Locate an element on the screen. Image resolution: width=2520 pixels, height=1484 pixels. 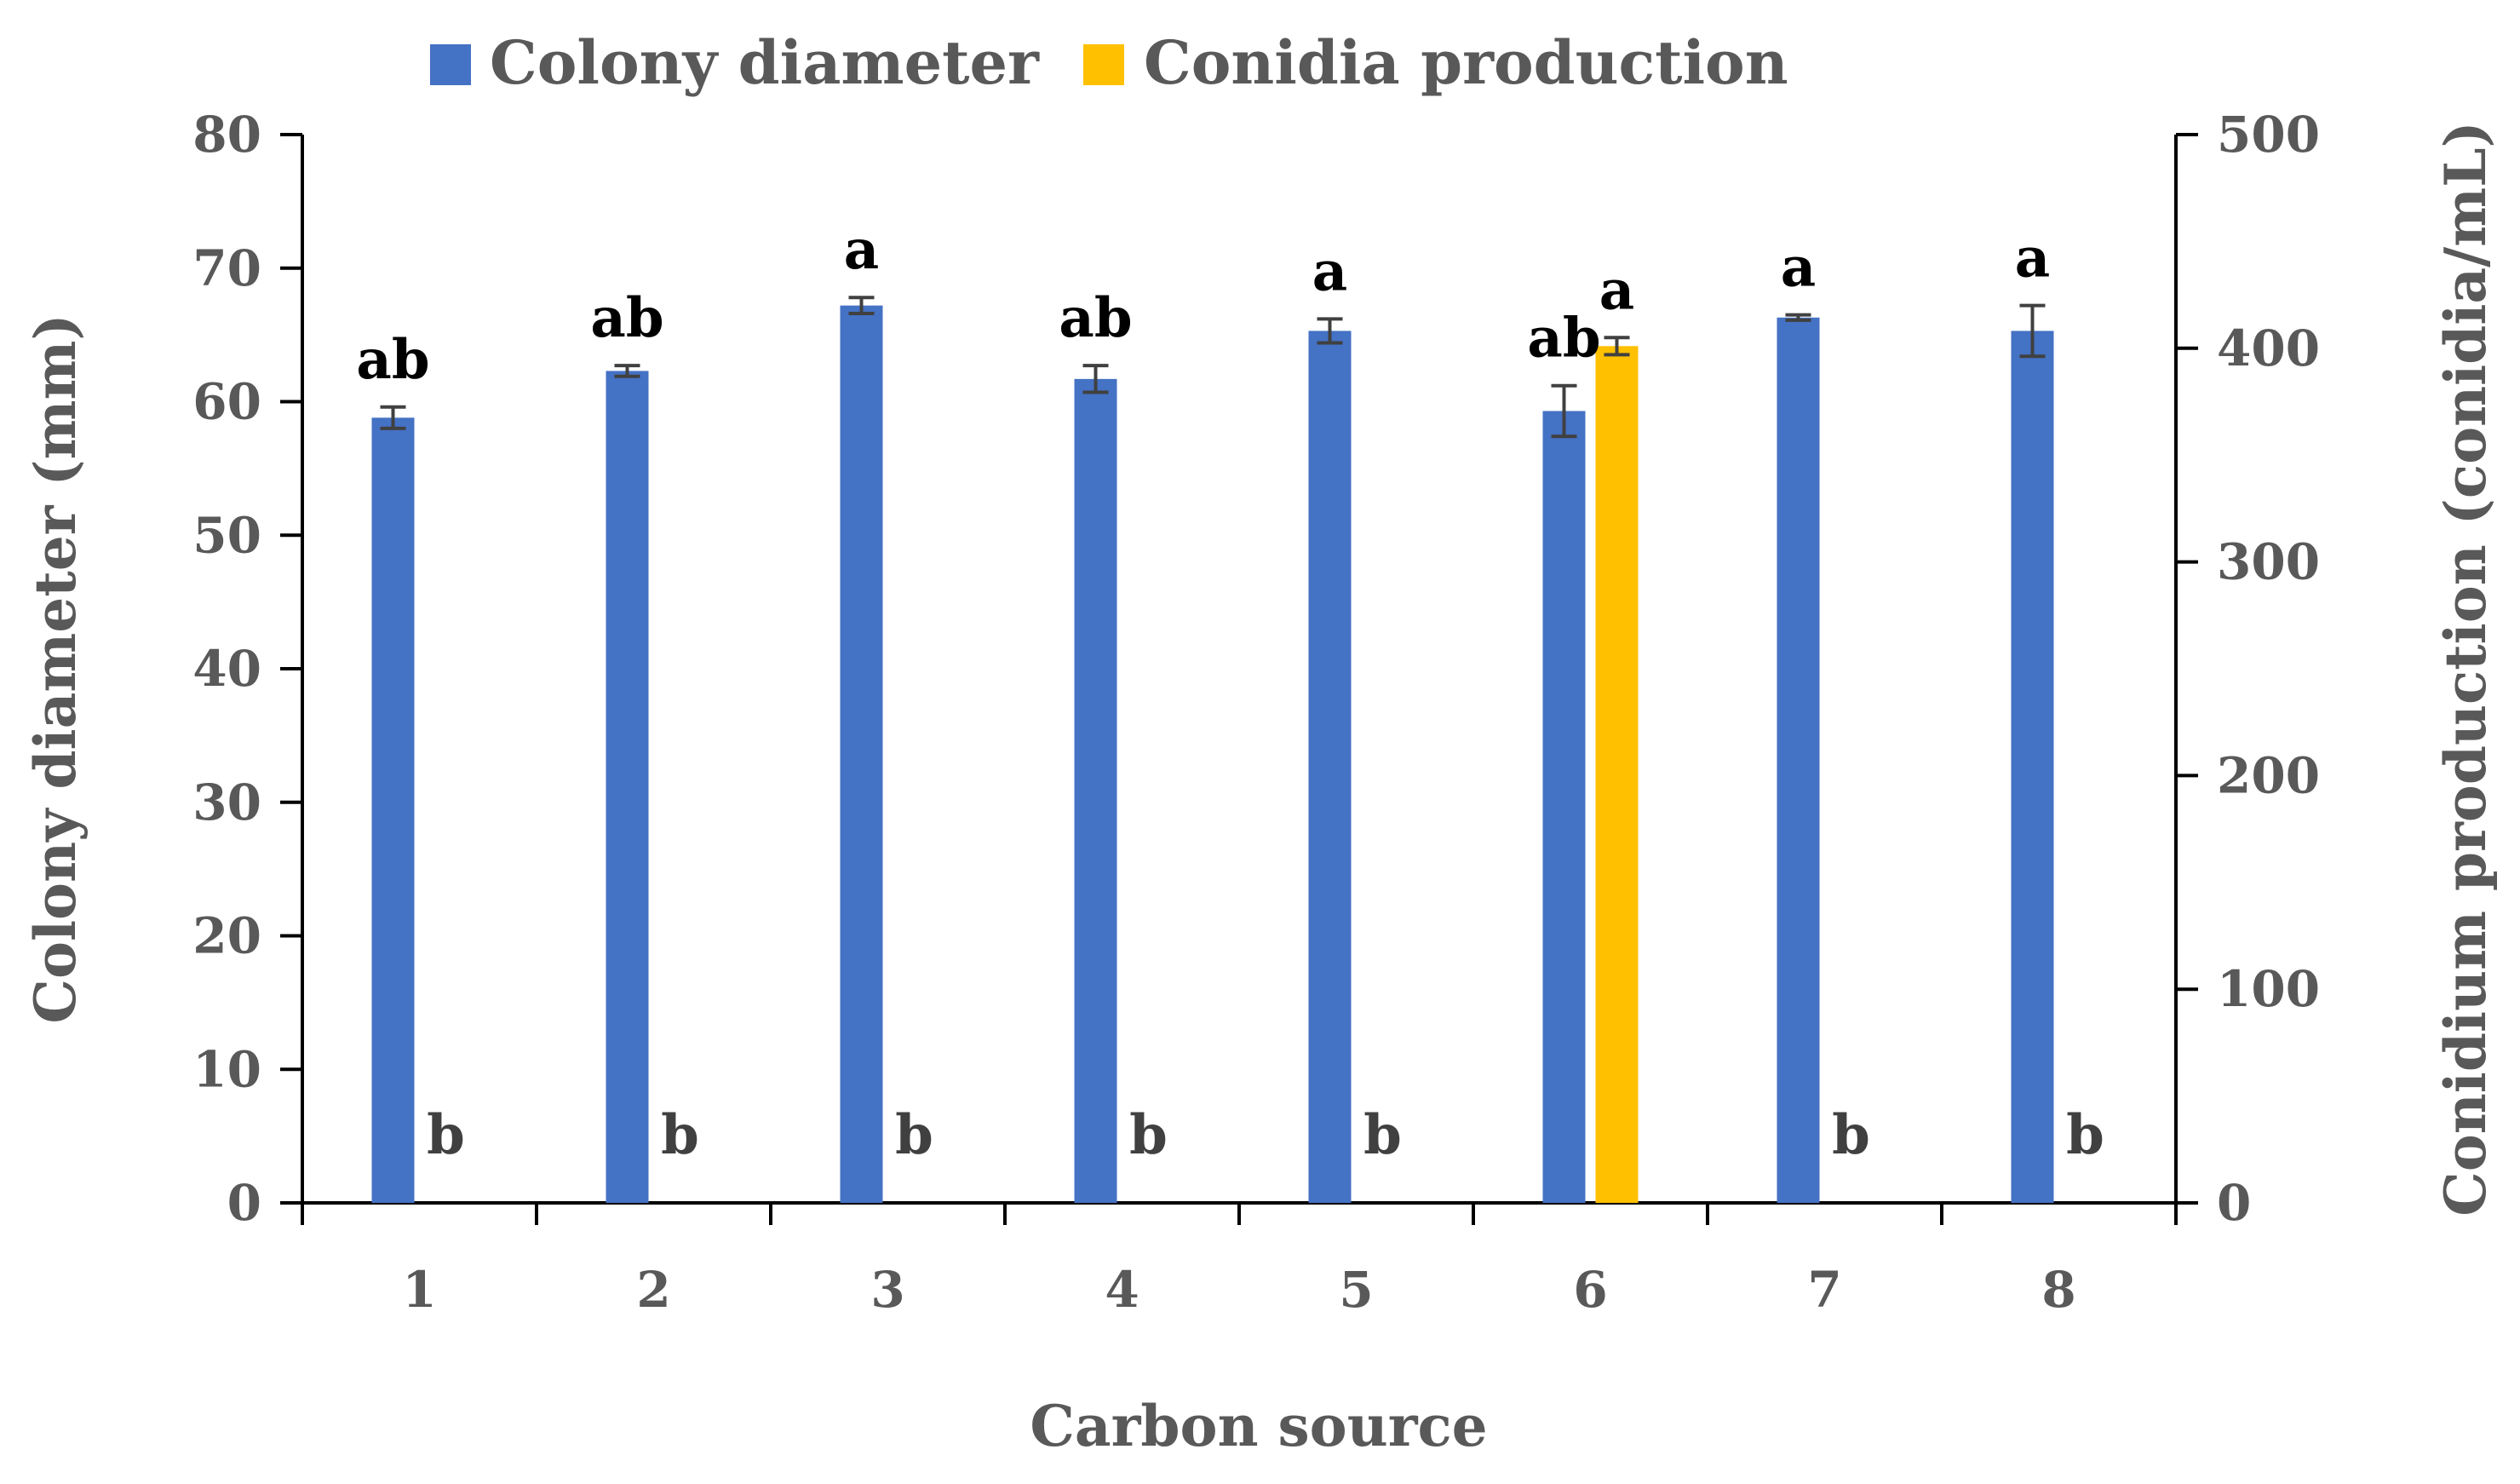
left-tick-label: 40 is located at coordinates (226, 669).